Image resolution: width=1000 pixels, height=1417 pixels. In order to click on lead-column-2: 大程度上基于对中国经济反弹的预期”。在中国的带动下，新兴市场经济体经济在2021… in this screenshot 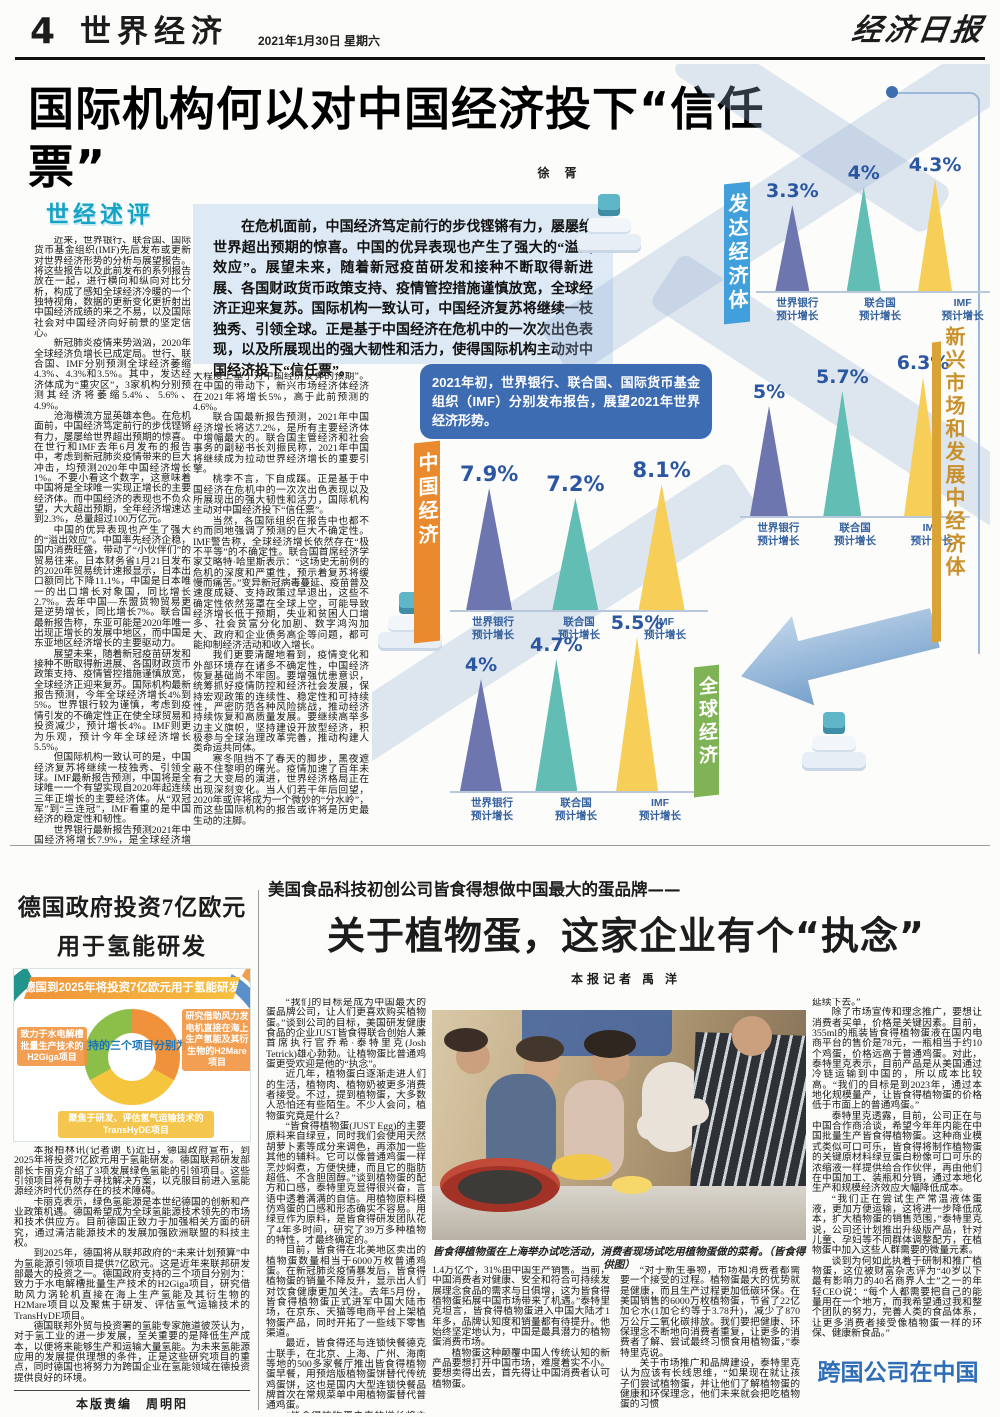, I will do `click(281, 605)`.